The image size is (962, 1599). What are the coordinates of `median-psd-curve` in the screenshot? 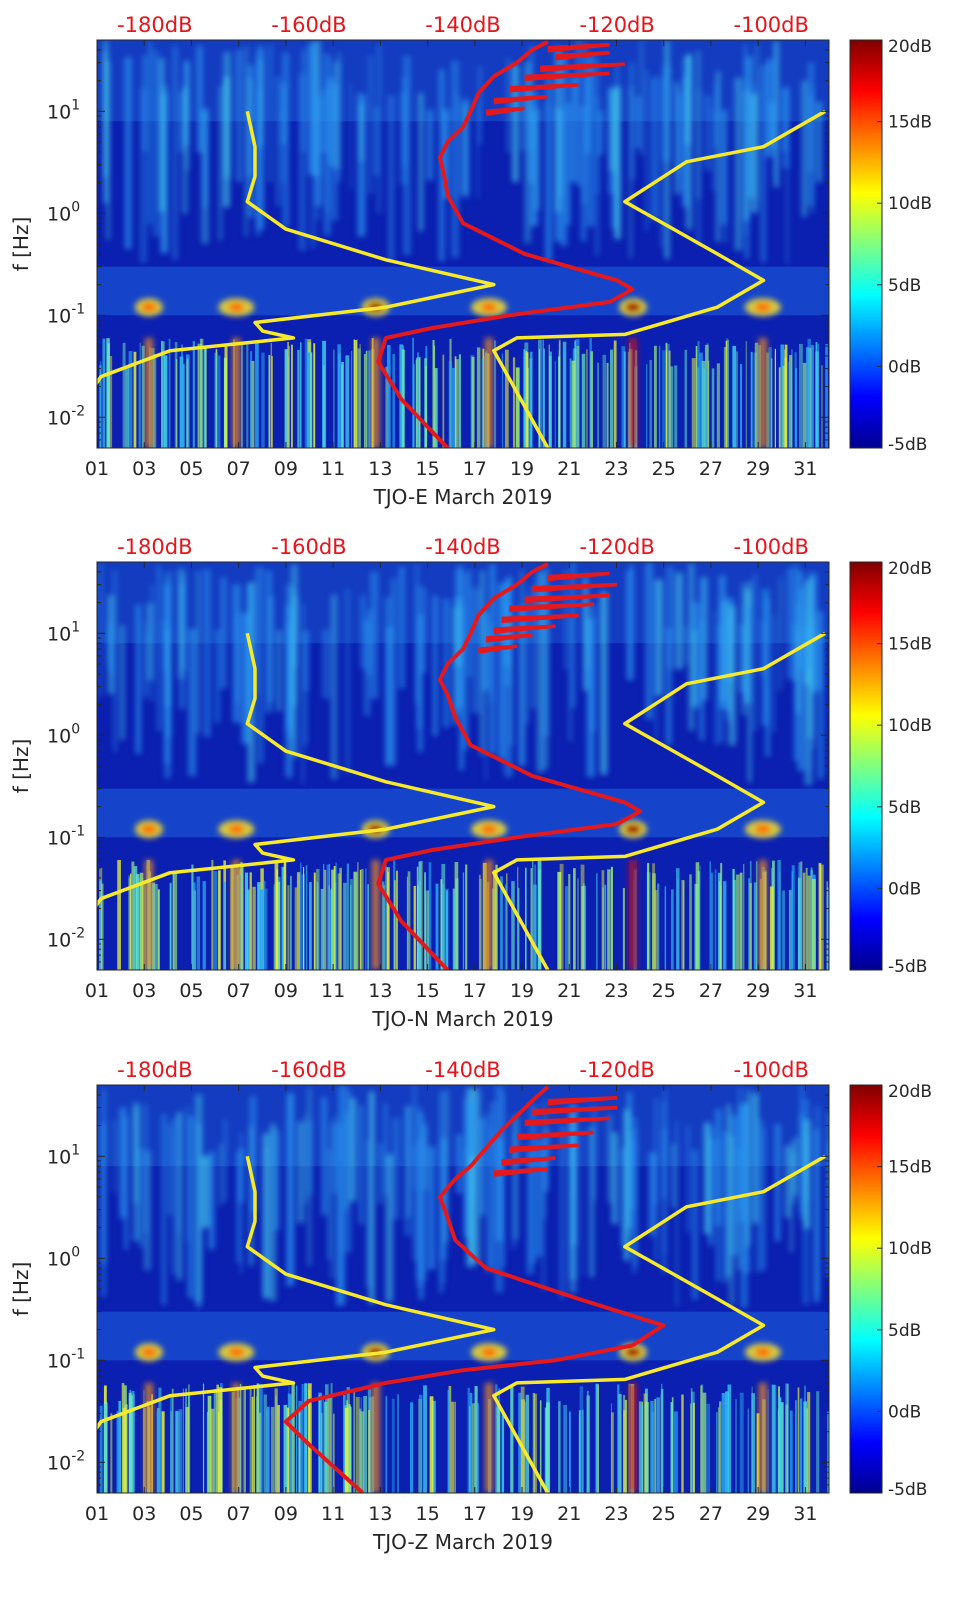 It's located at (474, 1289).